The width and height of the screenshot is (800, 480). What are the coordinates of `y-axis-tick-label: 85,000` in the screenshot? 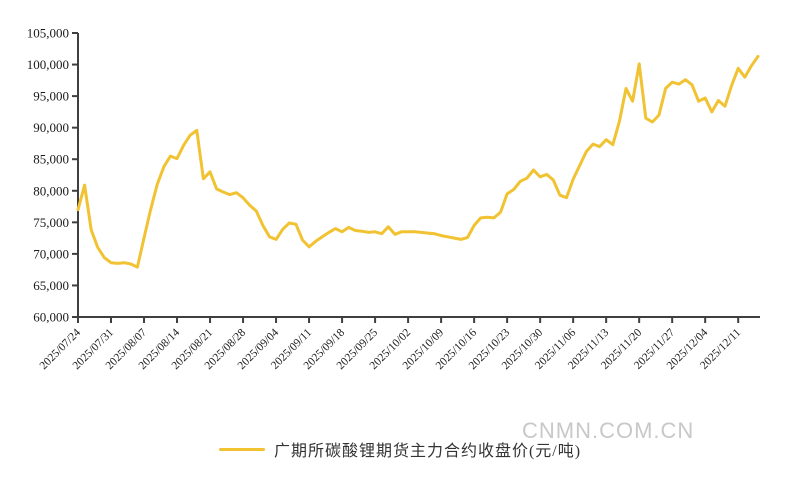 It's located at (51, 159).